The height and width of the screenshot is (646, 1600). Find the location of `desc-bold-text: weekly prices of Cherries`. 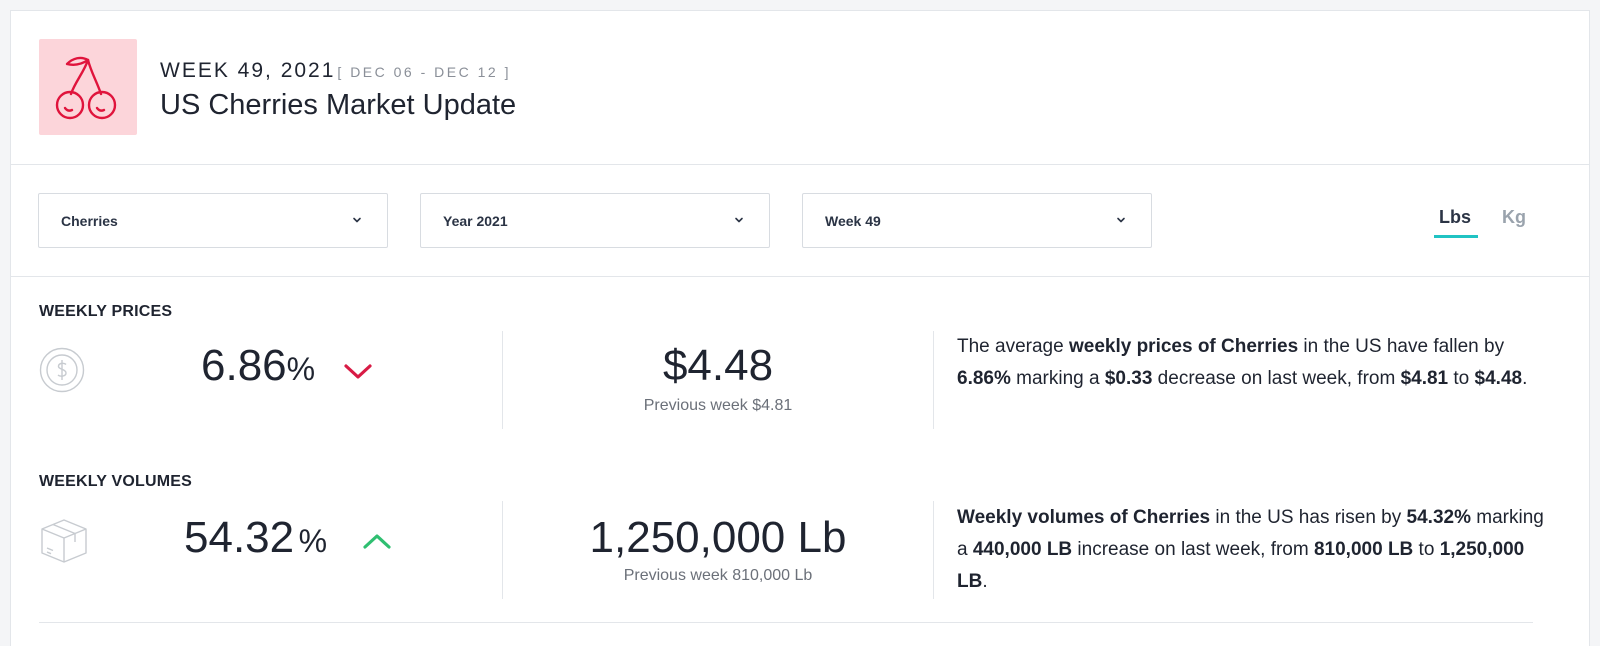

desc-bold-text: weekly prices of Cherries is located at coordinates (1183, 346).